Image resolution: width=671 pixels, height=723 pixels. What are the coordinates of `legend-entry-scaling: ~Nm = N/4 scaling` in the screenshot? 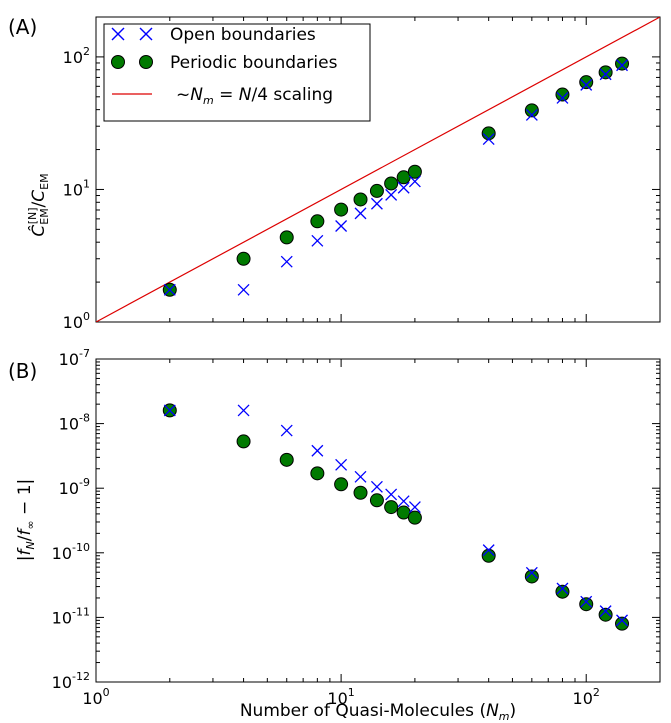 It's located at (222, 96).